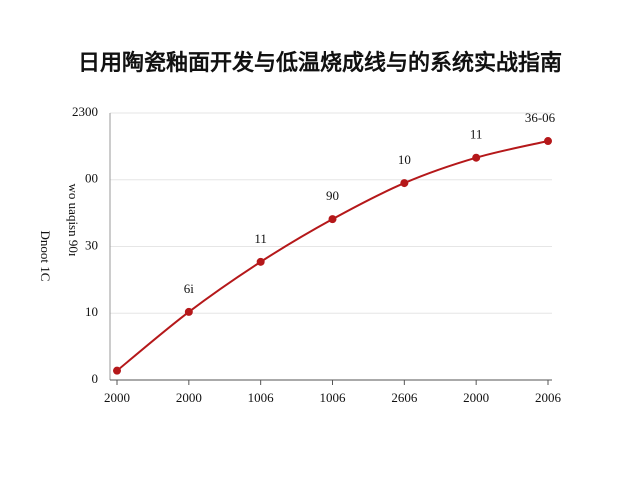  I want to click on point-label: 90, so click(332, 195).